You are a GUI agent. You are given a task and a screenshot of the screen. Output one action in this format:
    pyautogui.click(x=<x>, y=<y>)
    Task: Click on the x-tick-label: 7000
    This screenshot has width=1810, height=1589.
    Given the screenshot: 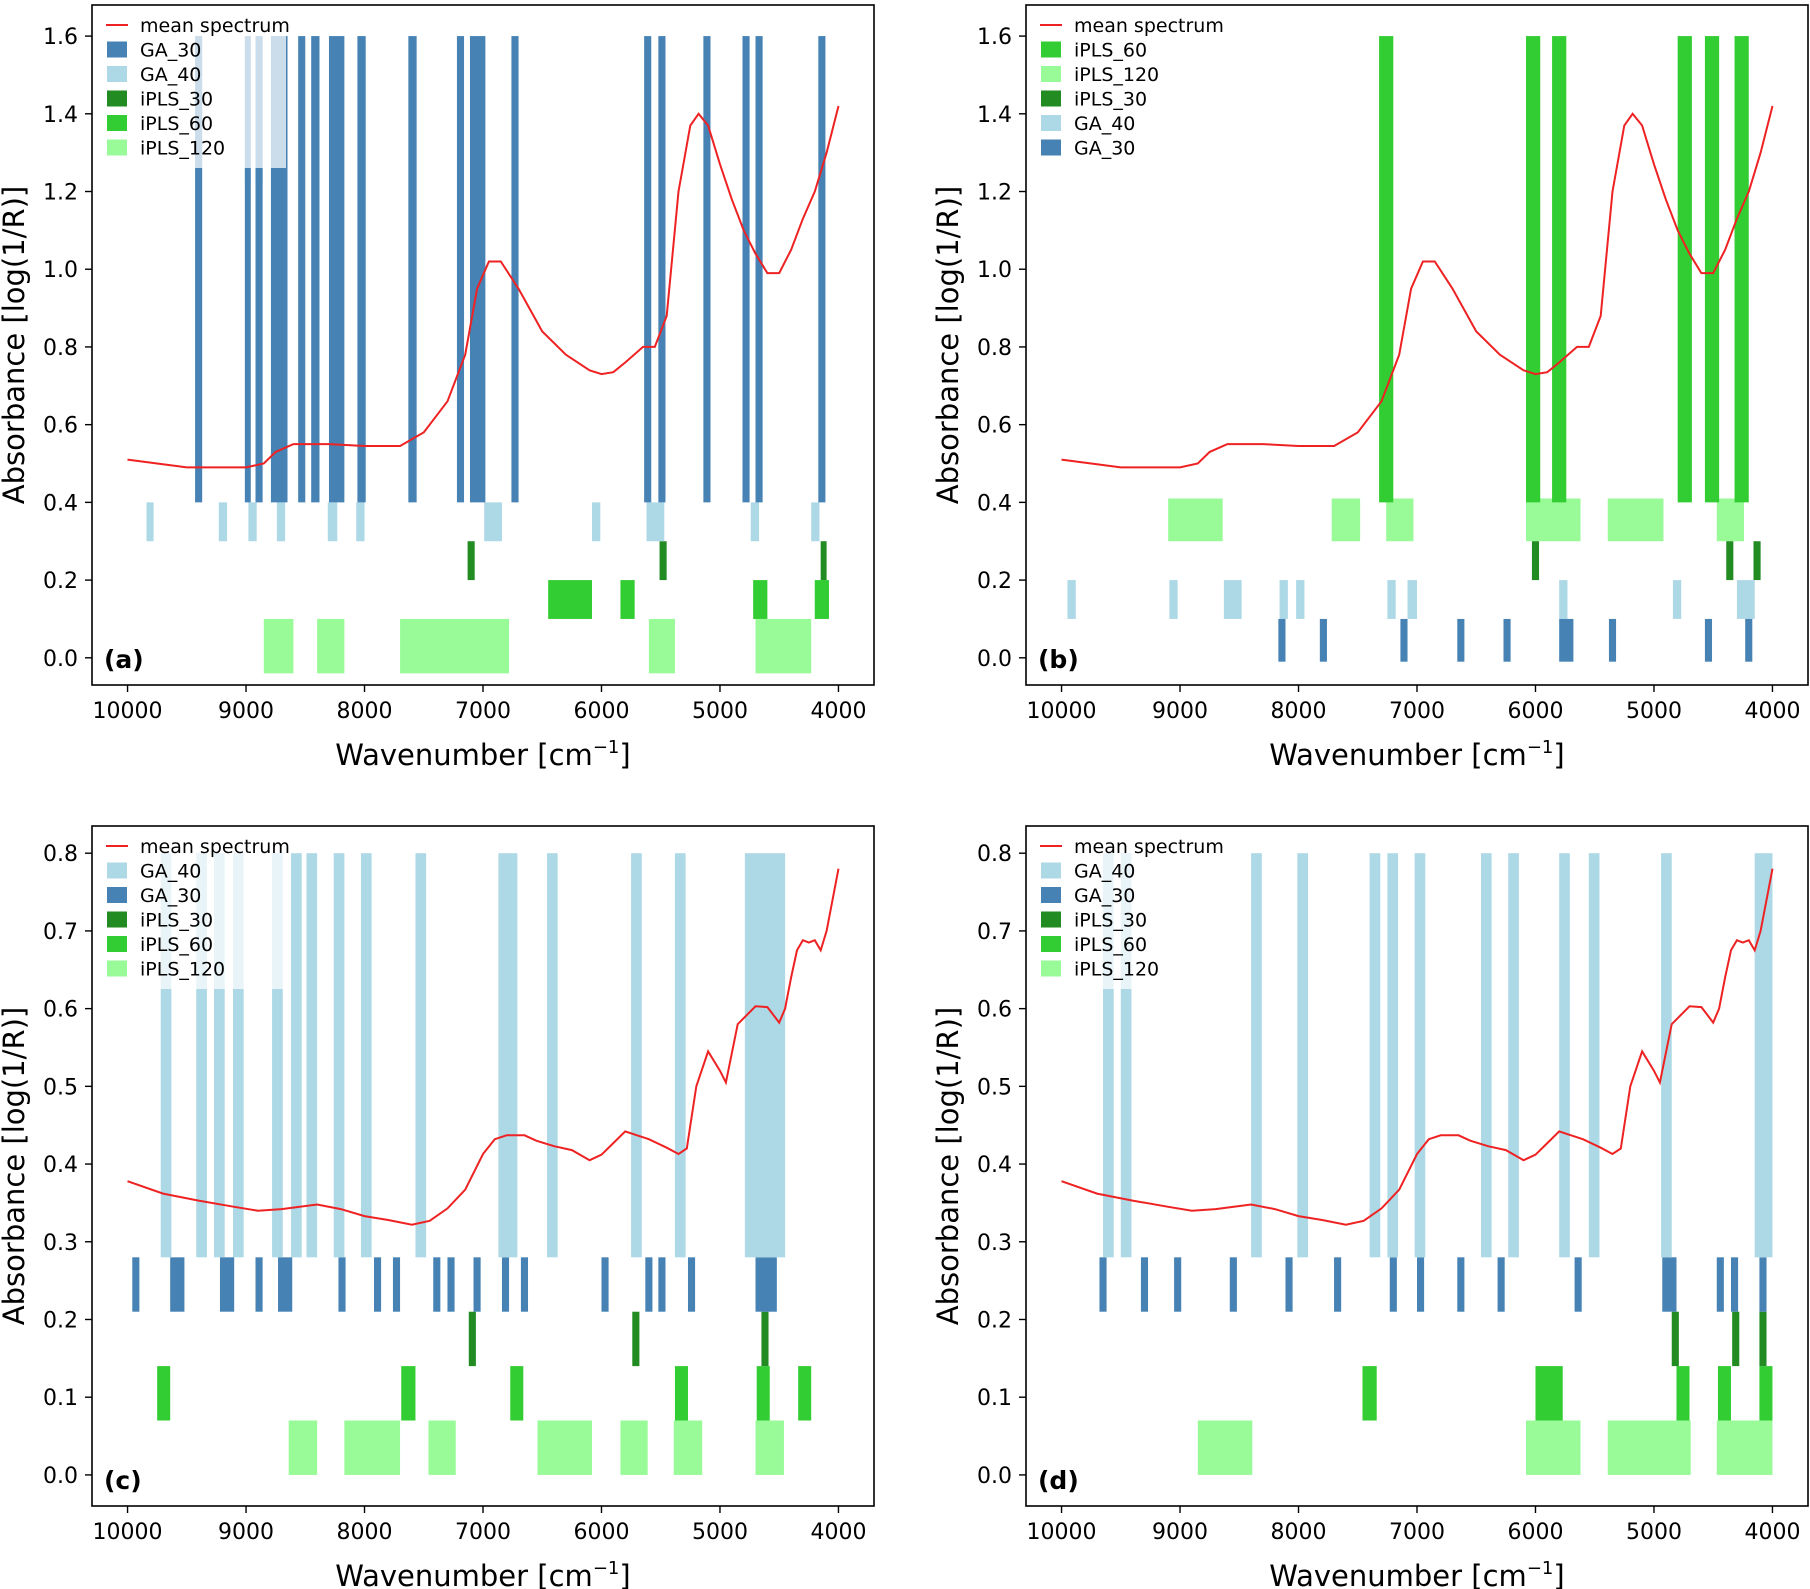 What is the action you would take?
    pyautogui.click(x=1417, y=1532)
    